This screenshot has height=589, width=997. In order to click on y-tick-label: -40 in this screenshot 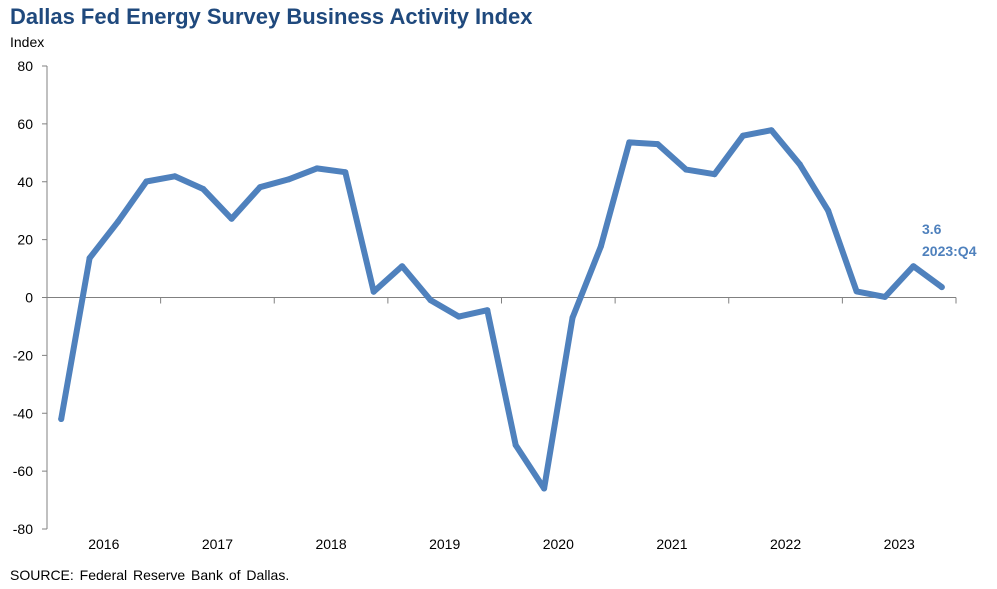, I will do `click(23, 413)`.